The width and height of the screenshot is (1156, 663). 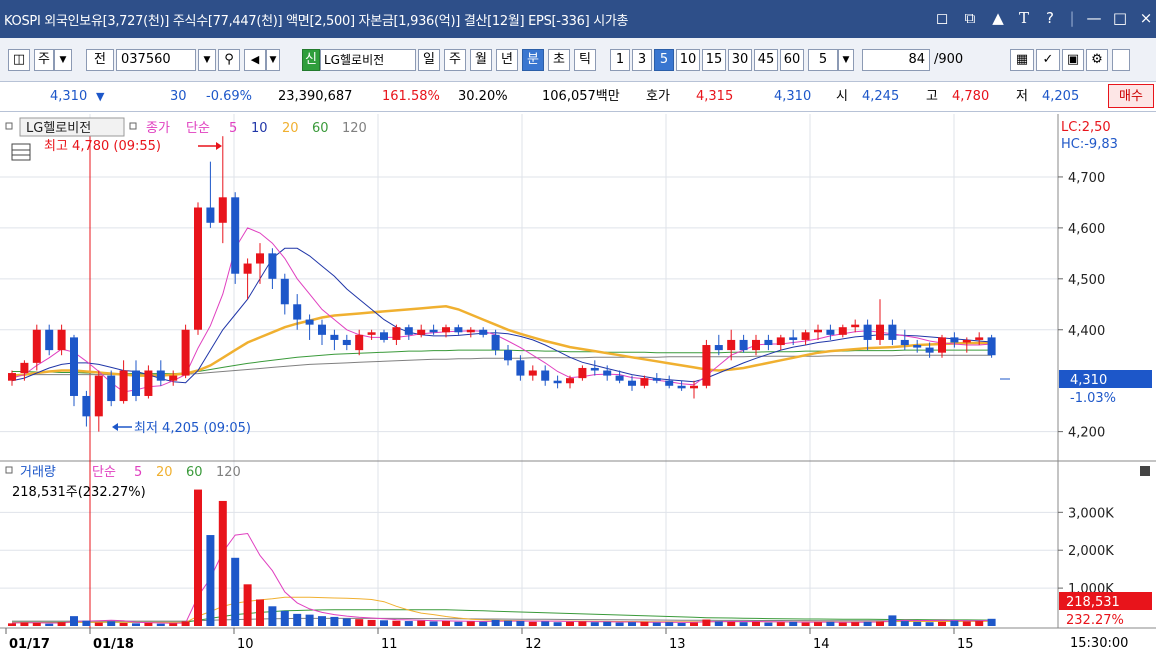 What do you see at coordinates (273, 60) in the screenshot?
I see `history-dropdown-icon: ▼` at bounding box center [273, 60].